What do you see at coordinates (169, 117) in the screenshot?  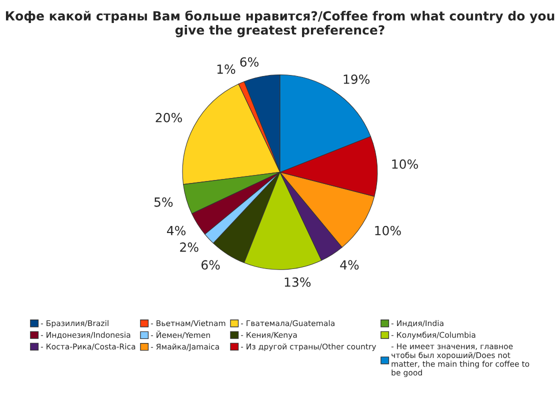 I see `data-label: 20%` at bounding box center [169, 117].